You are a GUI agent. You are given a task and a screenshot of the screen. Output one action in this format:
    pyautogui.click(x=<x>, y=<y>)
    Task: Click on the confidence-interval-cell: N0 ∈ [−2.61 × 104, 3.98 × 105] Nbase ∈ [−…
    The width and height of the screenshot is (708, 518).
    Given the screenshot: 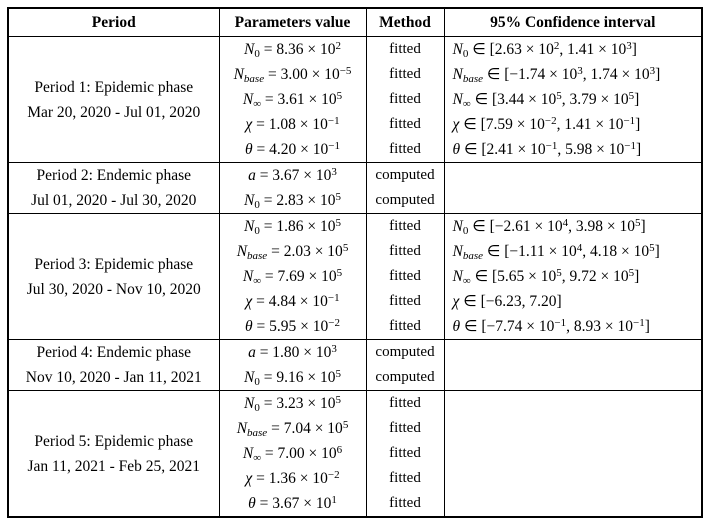 What is the action you would take?
    pyautogui.click(x=573, y=276)
    